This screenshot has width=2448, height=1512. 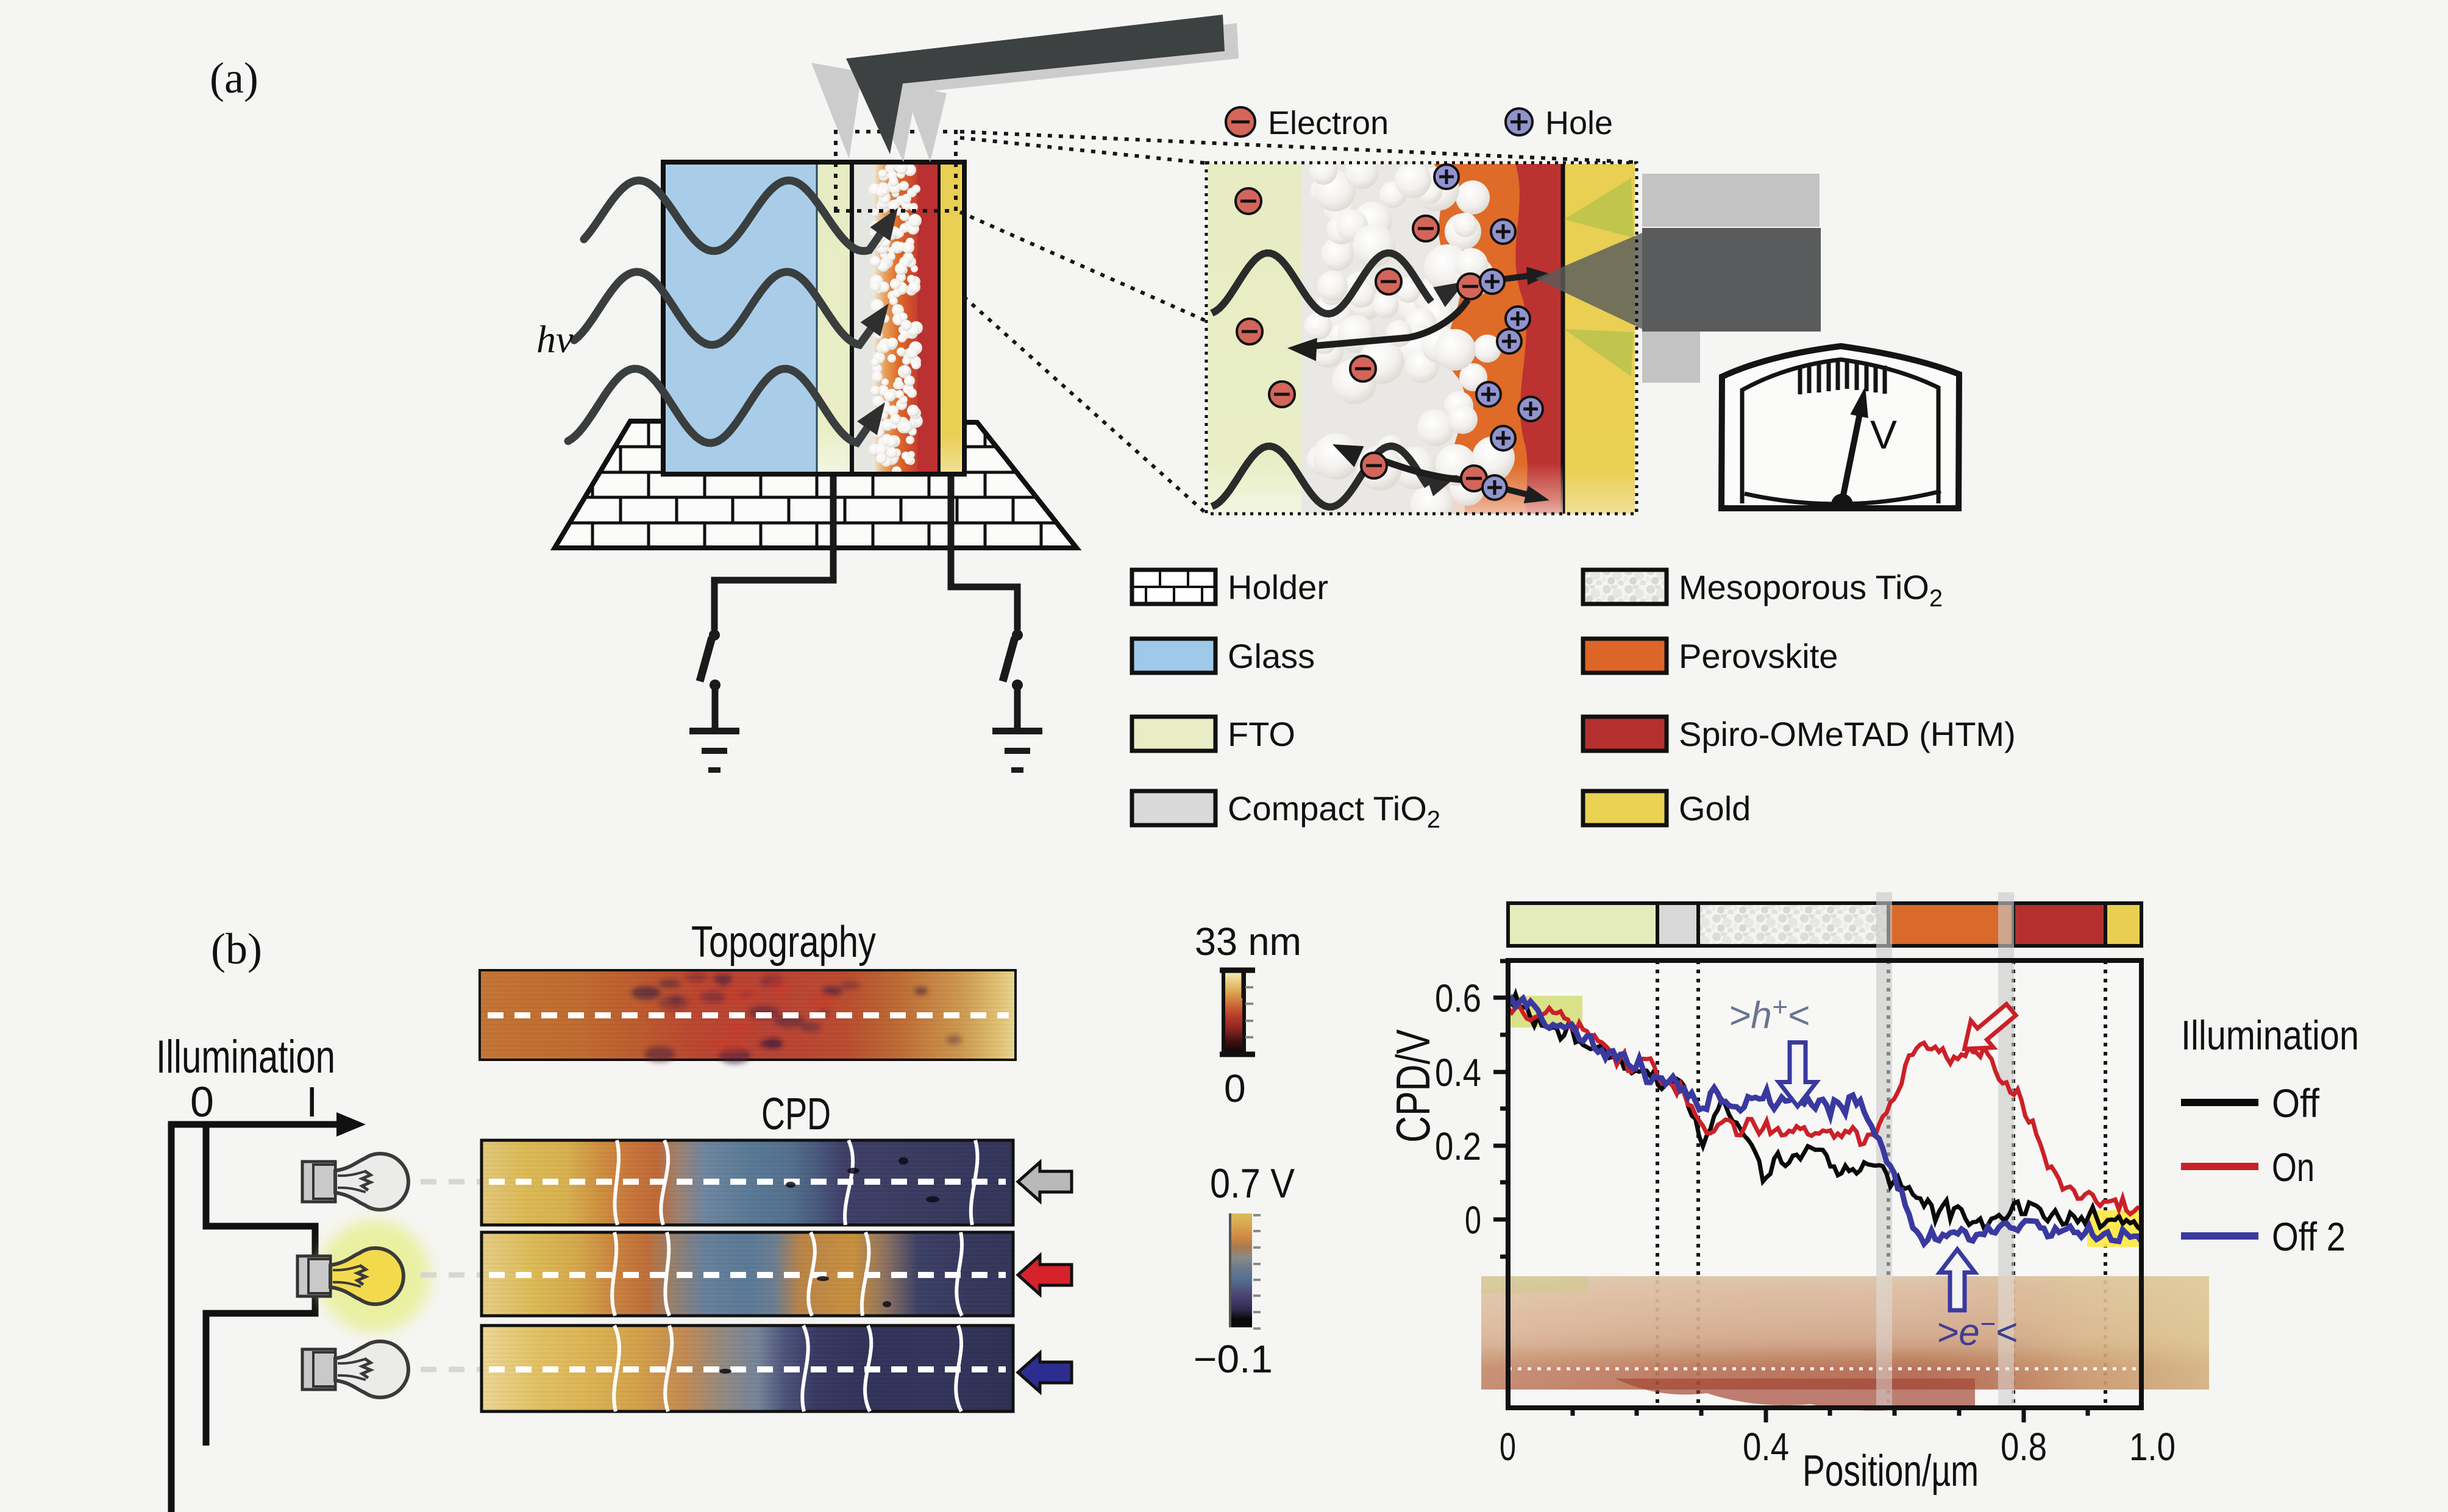 I want to click on svg-text: Electron, so click(x=1328, y=123).